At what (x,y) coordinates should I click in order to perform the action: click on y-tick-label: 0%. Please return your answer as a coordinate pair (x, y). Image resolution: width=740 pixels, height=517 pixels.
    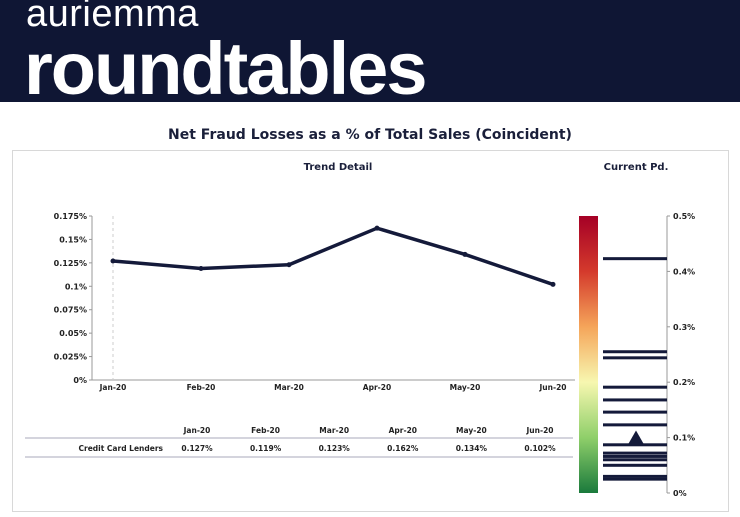
    Looking at the image, I should click on (80, 380).